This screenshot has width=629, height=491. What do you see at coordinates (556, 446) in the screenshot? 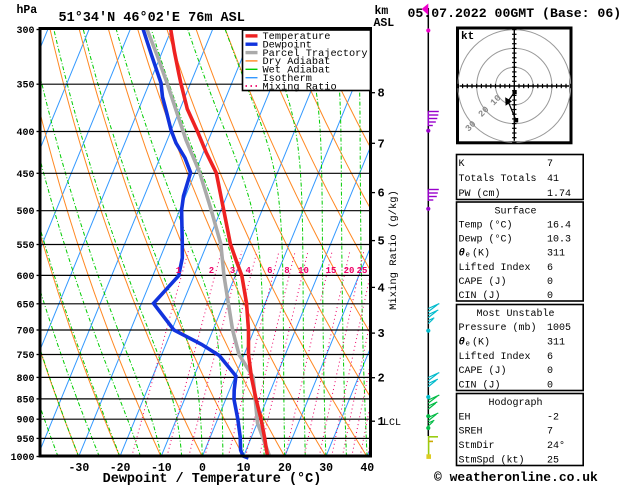
I see `svg-text: 24°` at bounding box center [556, 446].